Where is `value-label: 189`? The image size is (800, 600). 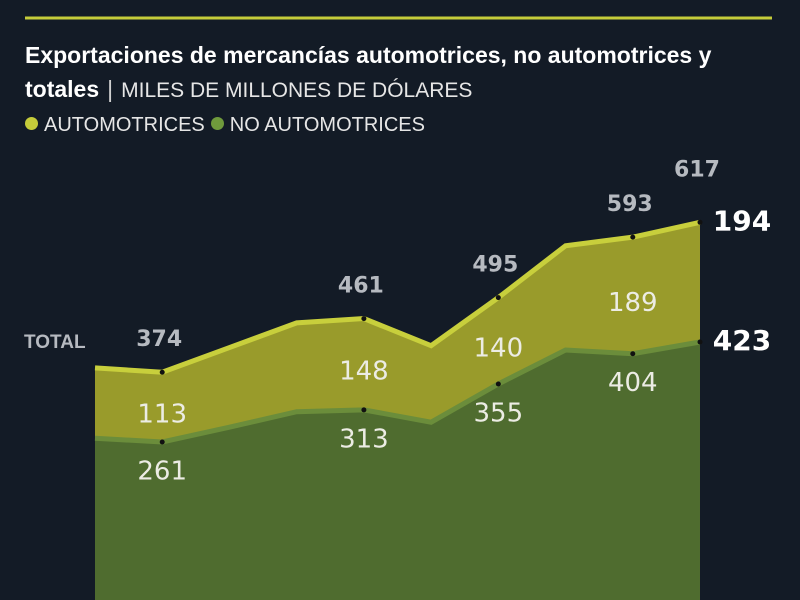 value-label: 189 is located at coordinates (633, 303).